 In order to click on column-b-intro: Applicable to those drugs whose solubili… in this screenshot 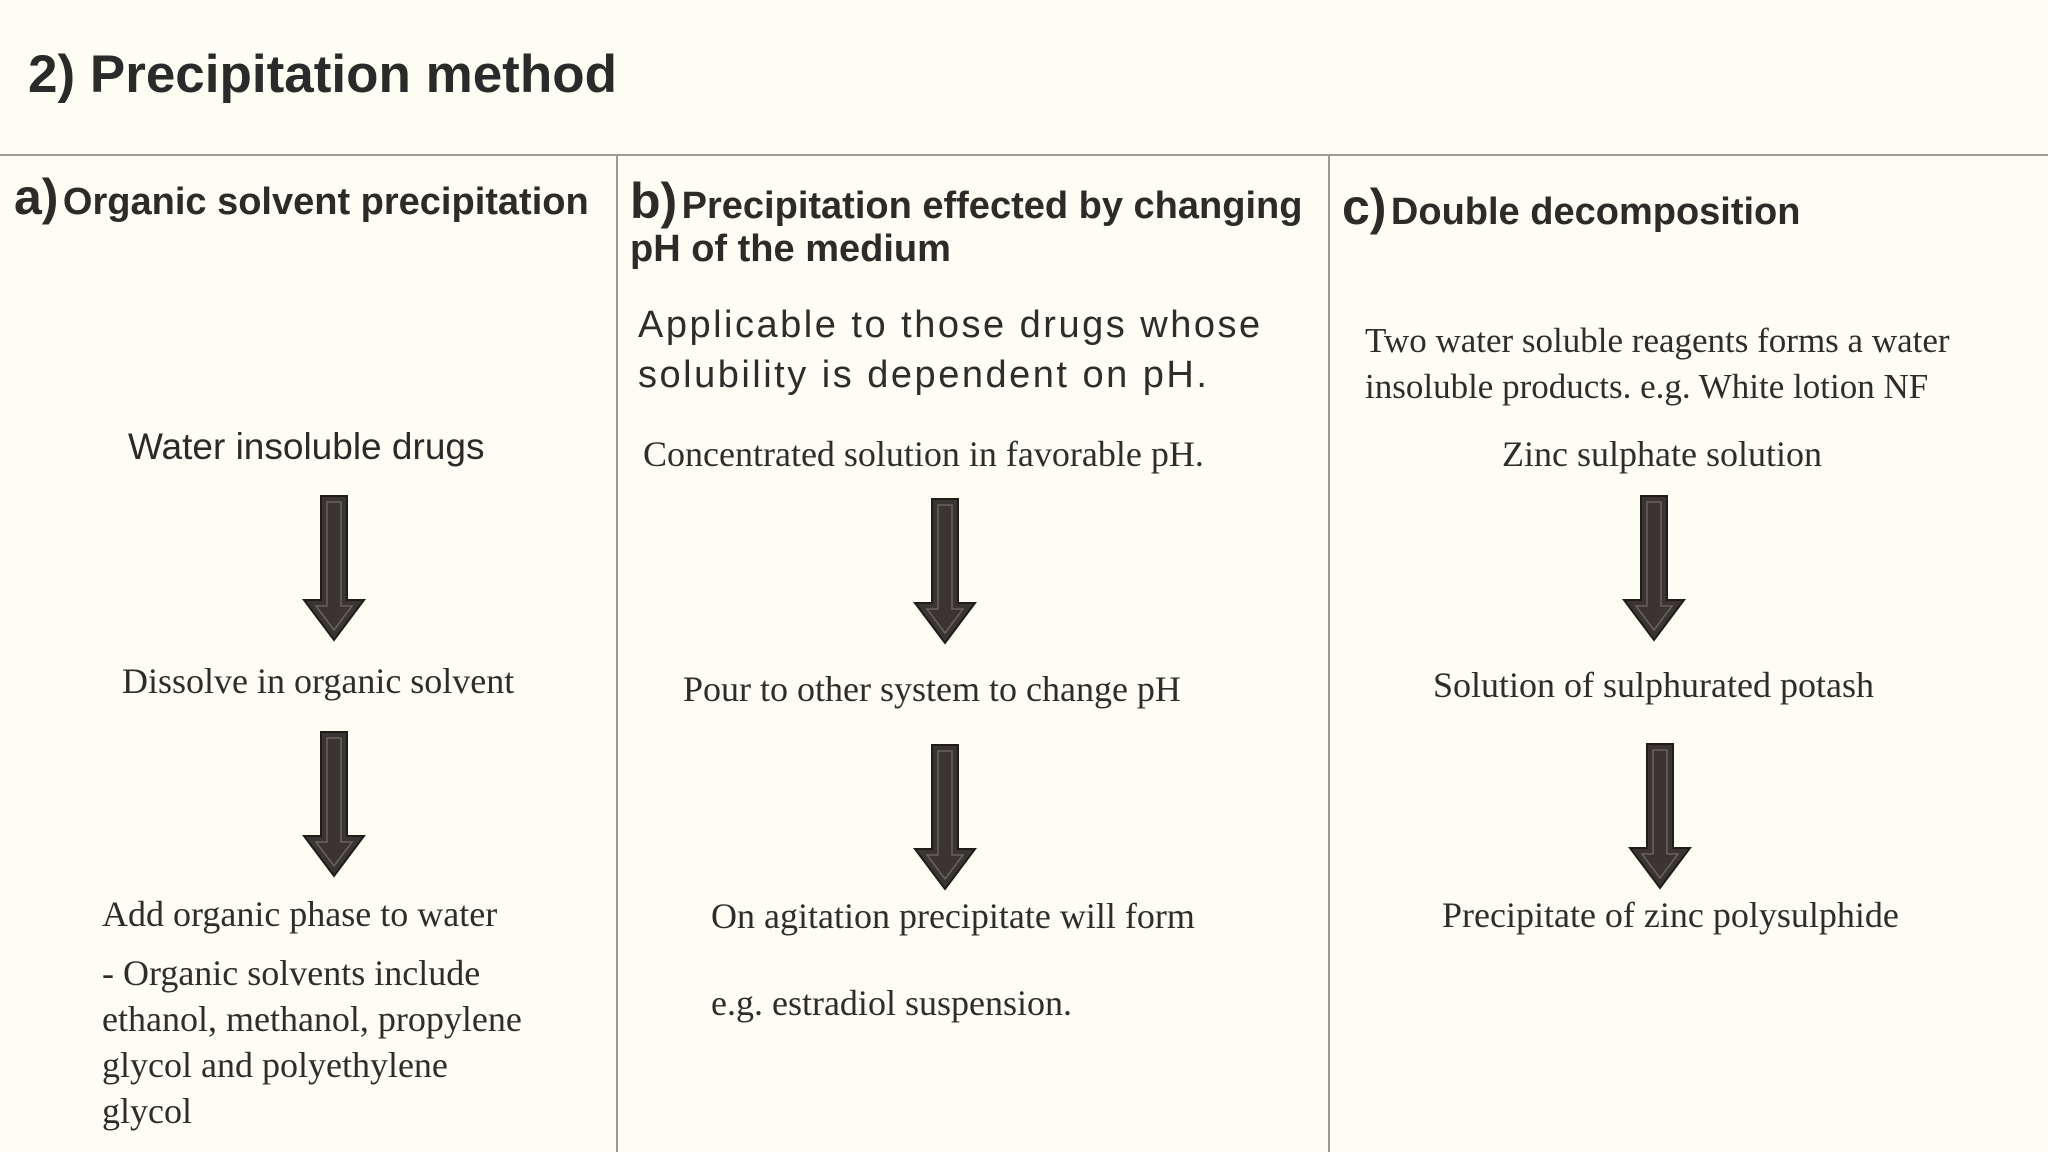, I will do `click(950, 350)`.